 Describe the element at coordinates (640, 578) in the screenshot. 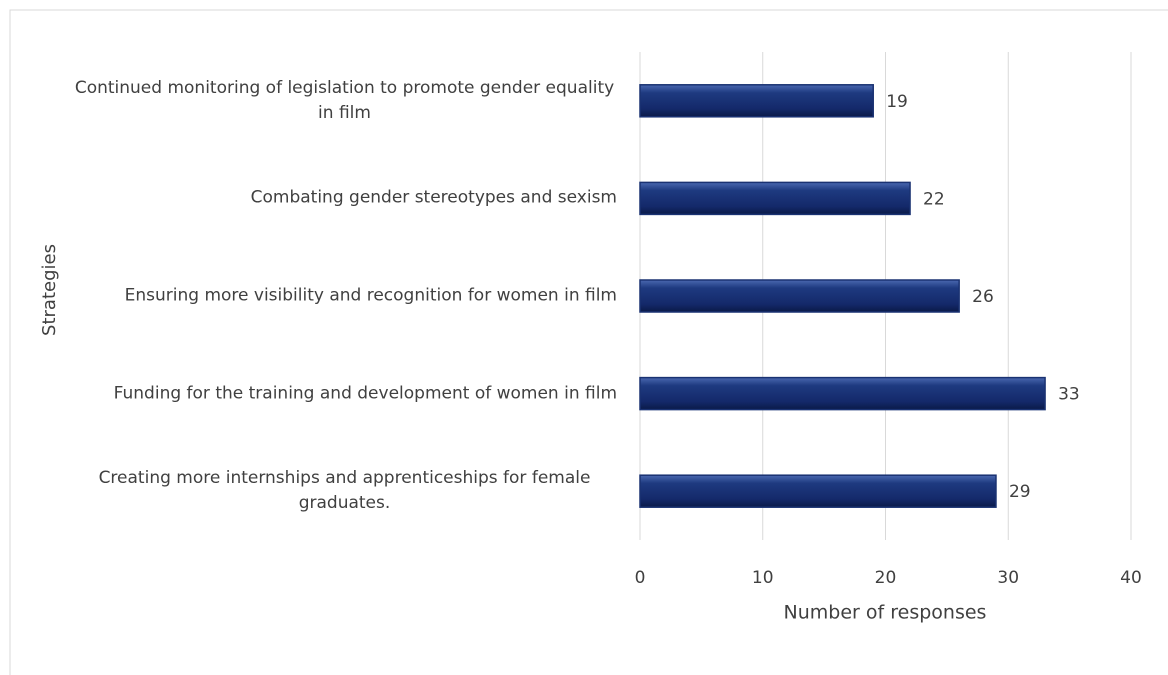

I see `x-tick-label: 0` at that location.